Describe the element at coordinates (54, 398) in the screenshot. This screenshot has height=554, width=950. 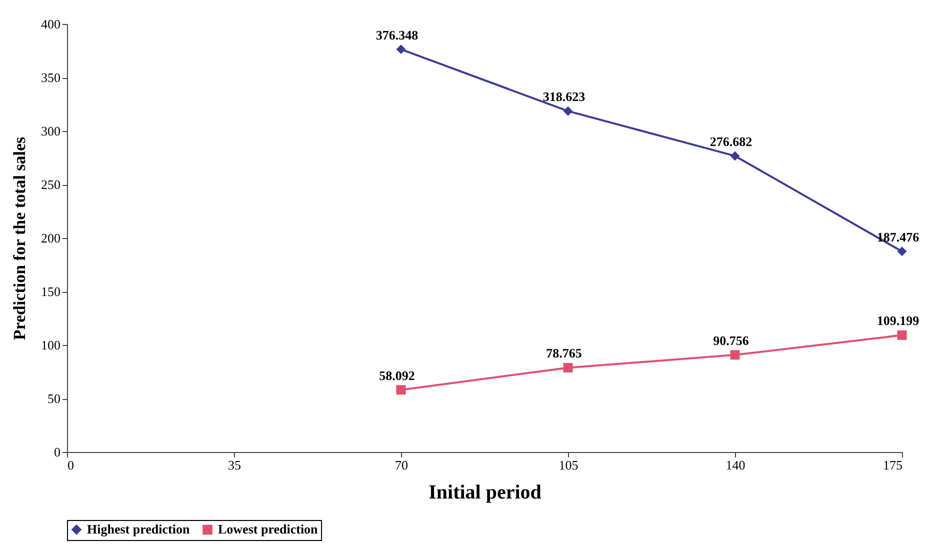
I see `y-tick-label: 50` at that location.